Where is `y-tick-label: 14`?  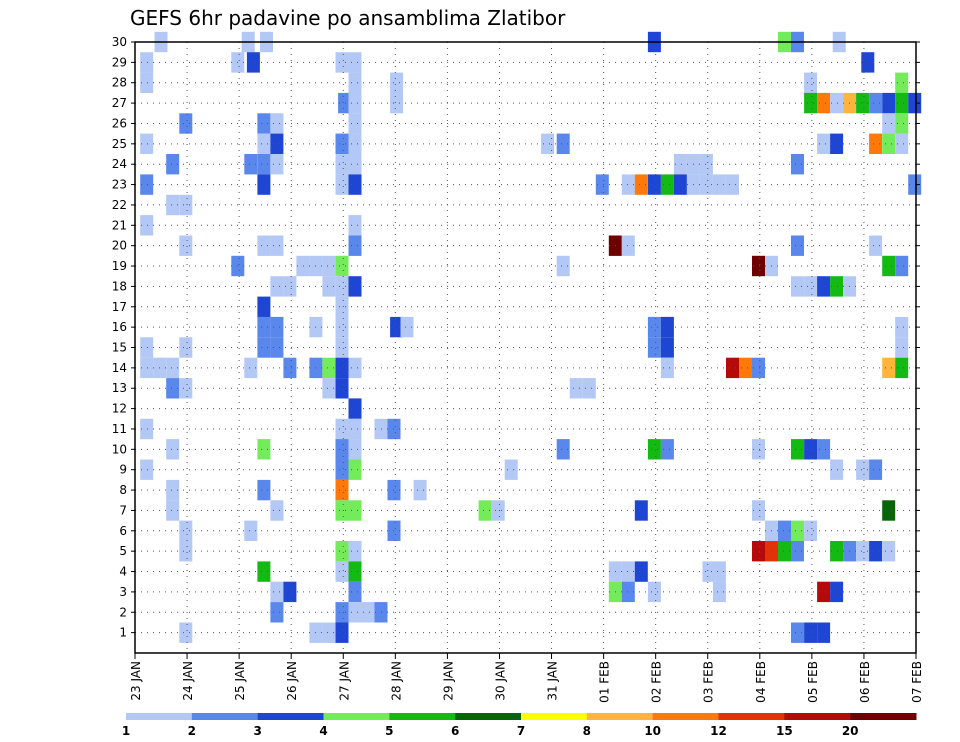 y-tick-label: 14 is located at coordinates (119, 368).